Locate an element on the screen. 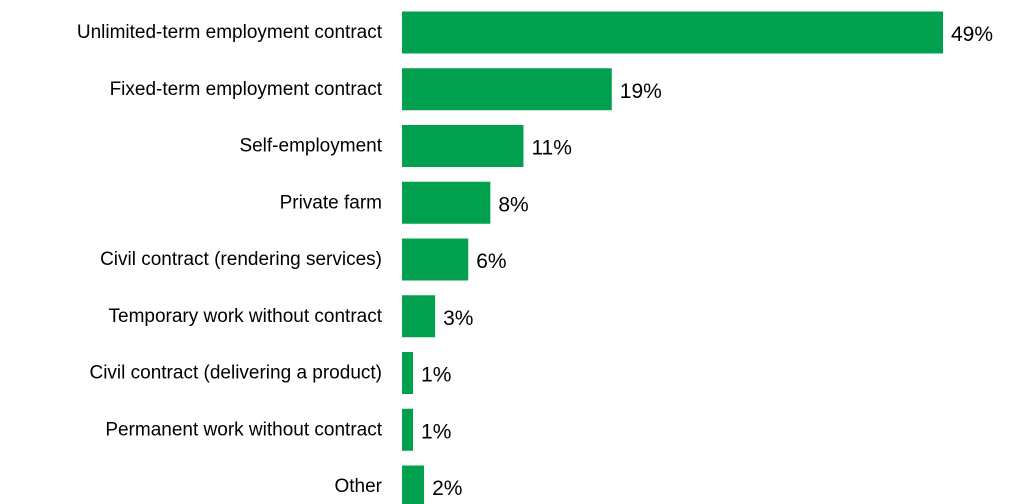 The width and height of the screenshot is (1010, 504). category-label: Fixed-term employment contract is located at coordinates (246, 89).